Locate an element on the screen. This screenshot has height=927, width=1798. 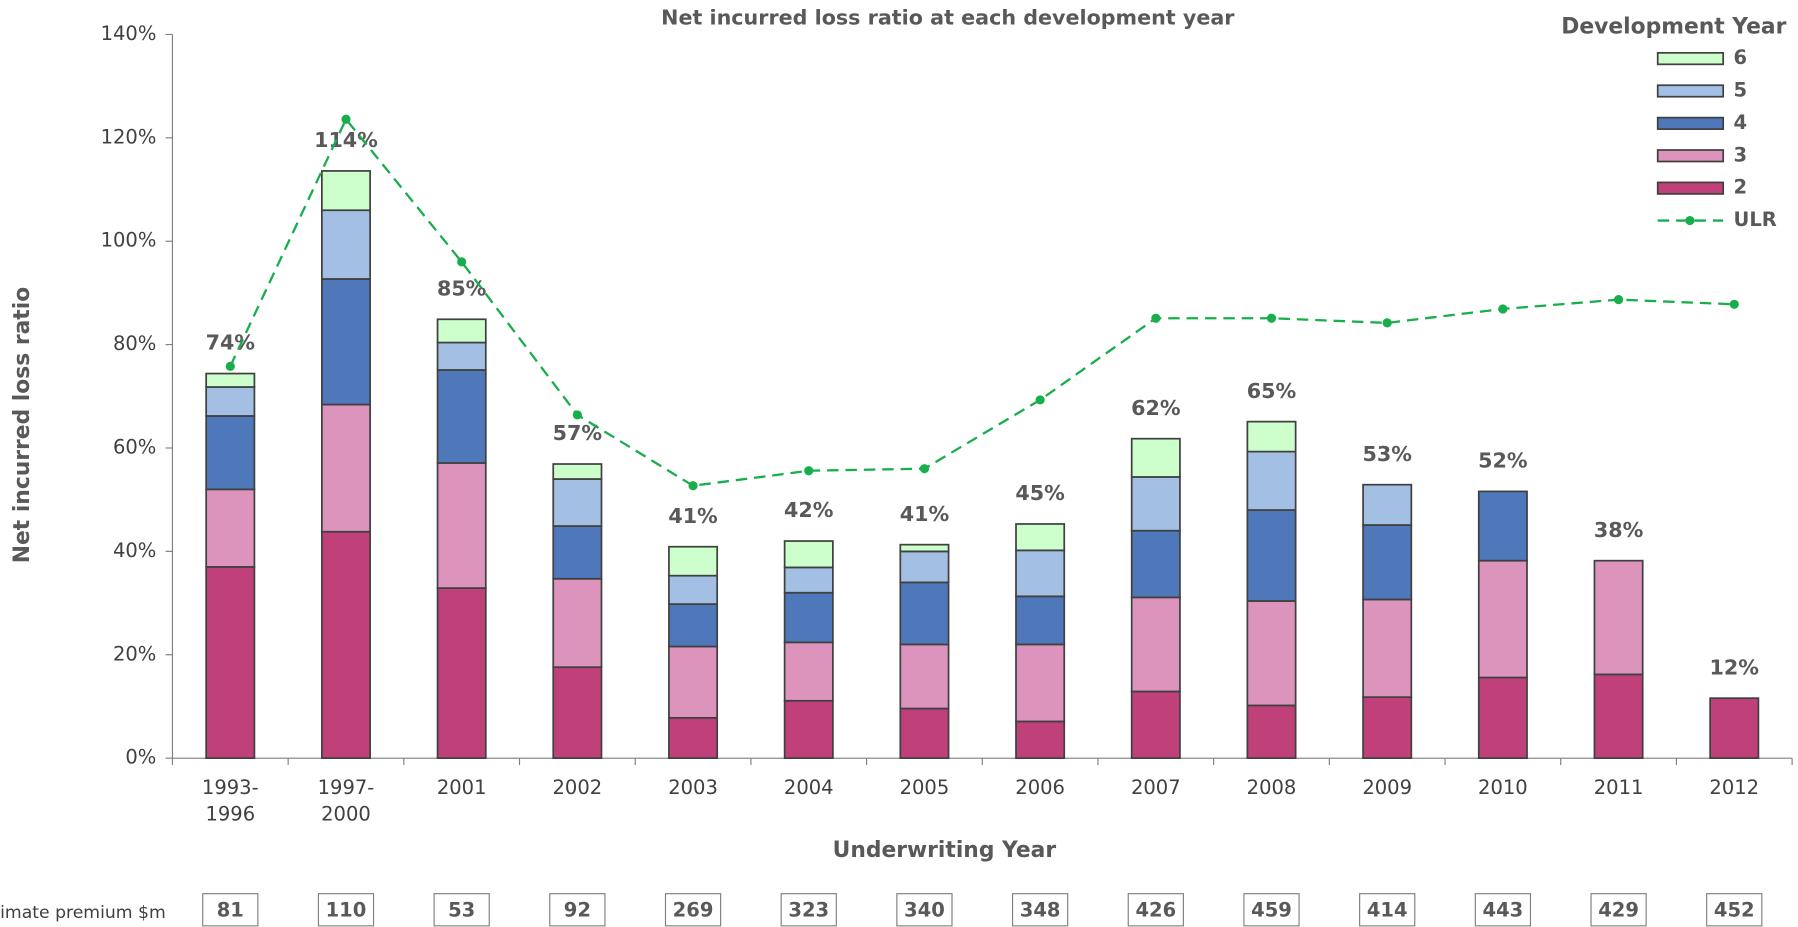
premium-value: 414 is located at coordinates (1387, 909).